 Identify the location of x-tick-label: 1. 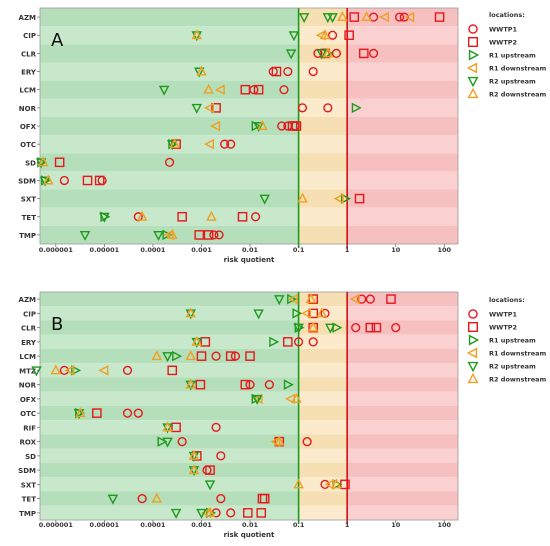
(347, 250).